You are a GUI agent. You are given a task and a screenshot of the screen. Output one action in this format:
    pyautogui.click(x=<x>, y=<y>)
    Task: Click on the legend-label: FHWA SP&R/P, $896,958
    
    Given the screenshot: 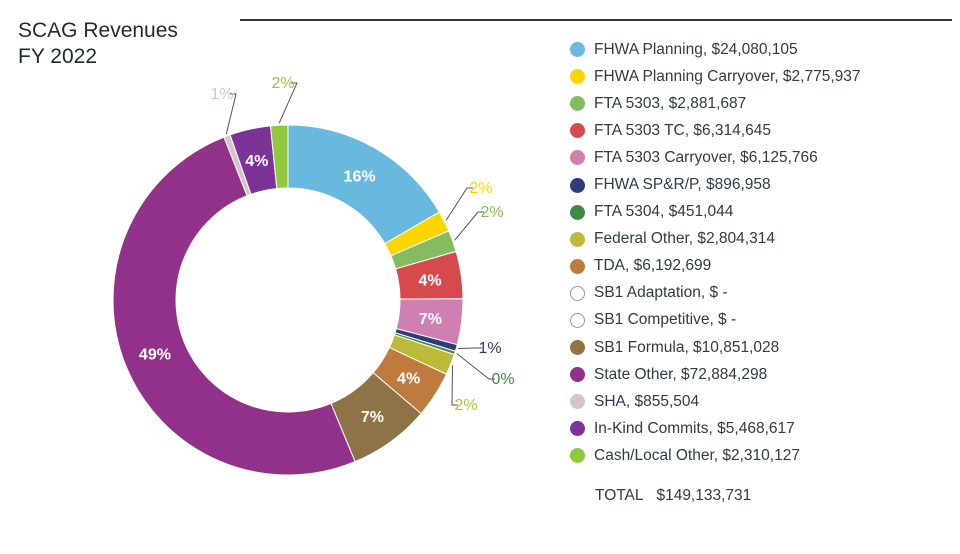 What is the action you would take?
    pyautogui.click(x=682, y=185)
    